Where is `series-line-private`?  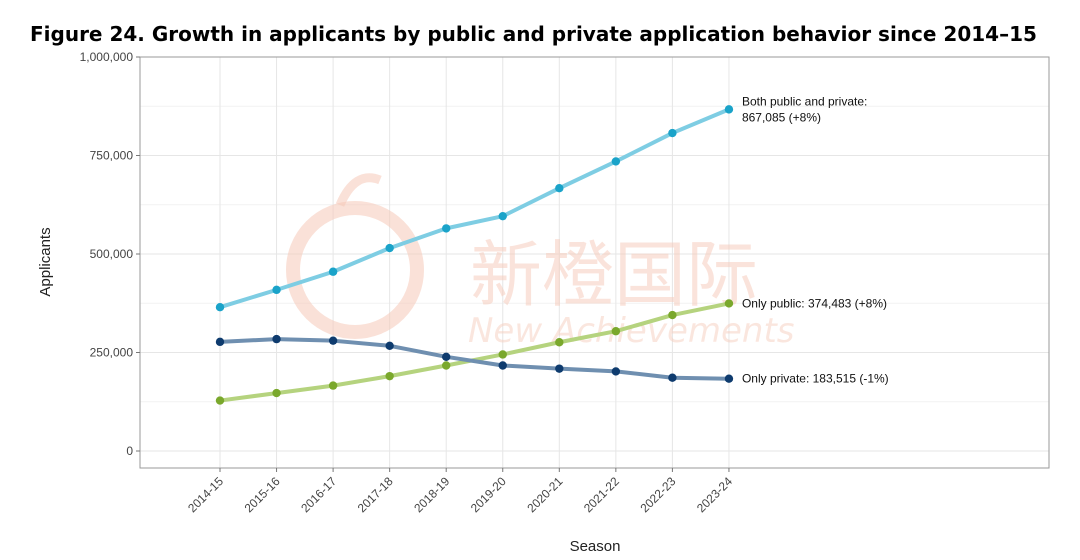
series-line-private is located at coordinates (474, 359).